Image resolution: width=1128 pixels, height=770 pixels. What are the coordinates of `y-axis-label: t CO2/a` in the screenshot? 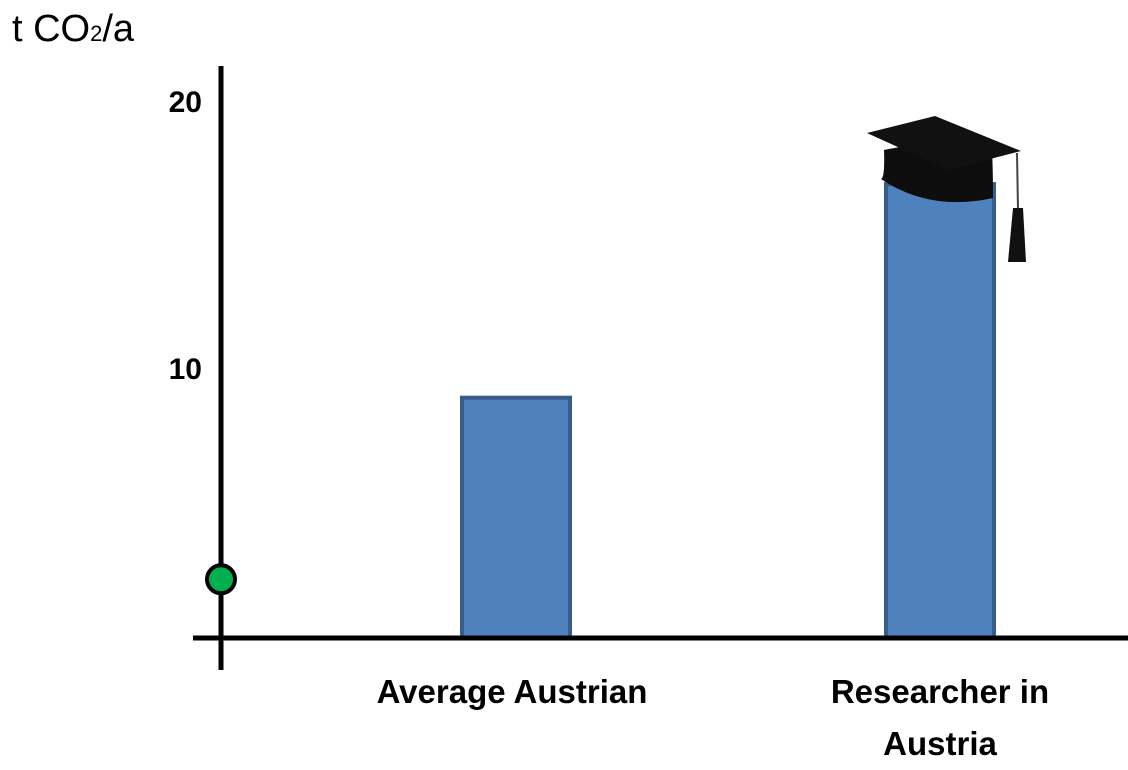 It's located at (73, 29).